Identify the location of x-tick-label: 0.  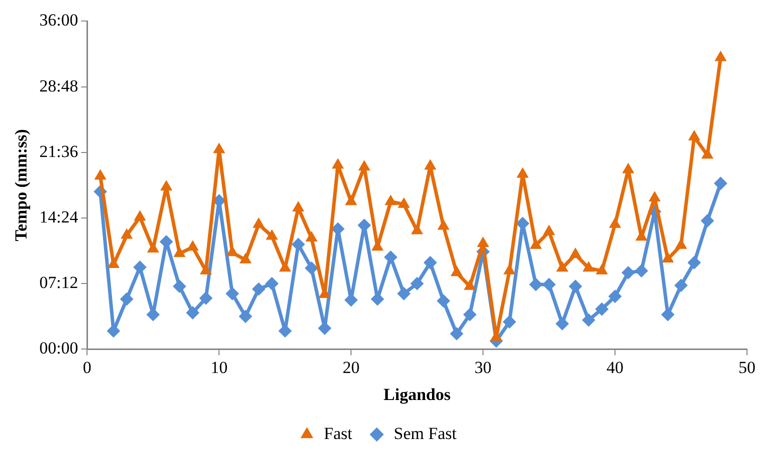
(87, 367).